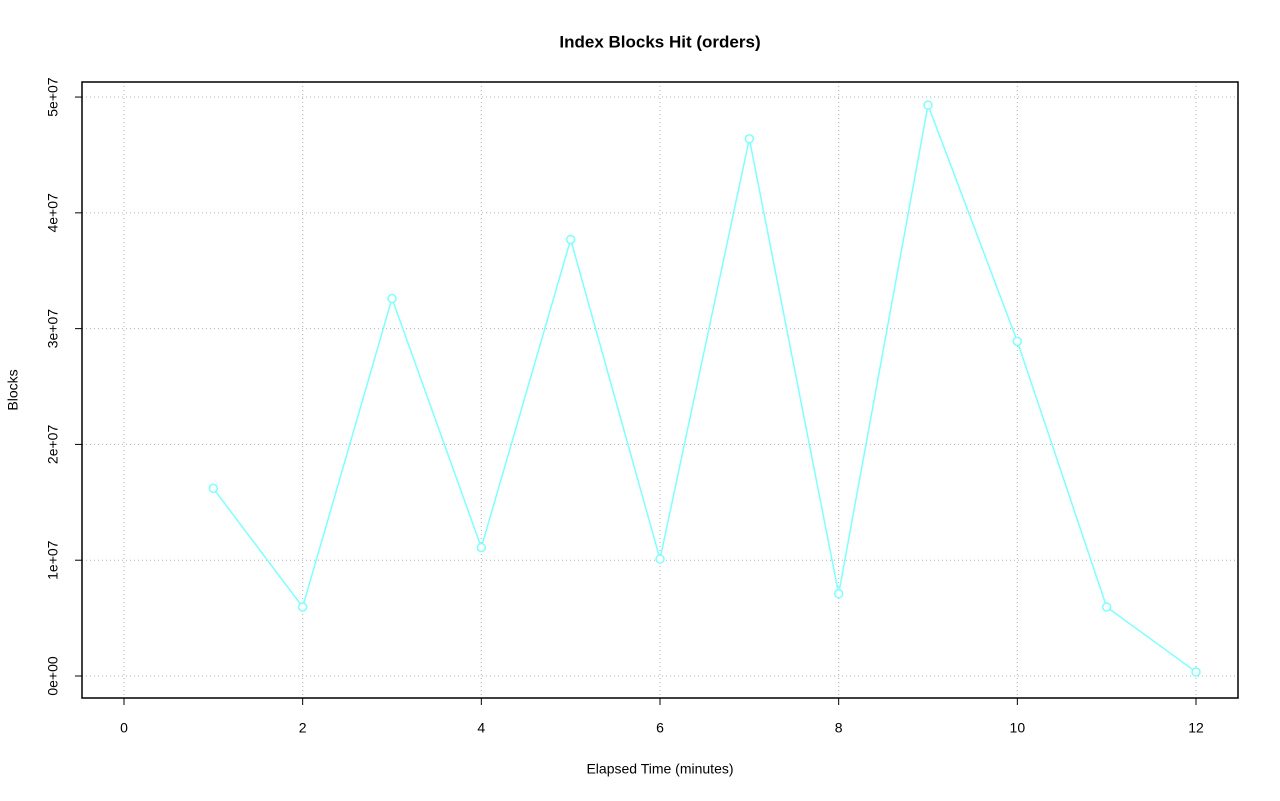 This screenshot has height=801, width=1280. Describe the element at coordinates (53, 97) in the screenshot. I see `y-tick-label: 5e+07` at that location.